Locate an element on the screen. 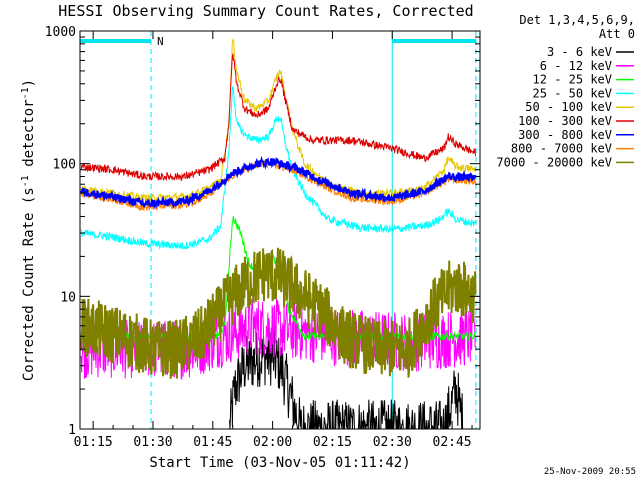  legend-label: 6 - 12 keV is located at coordinates (576, 66).